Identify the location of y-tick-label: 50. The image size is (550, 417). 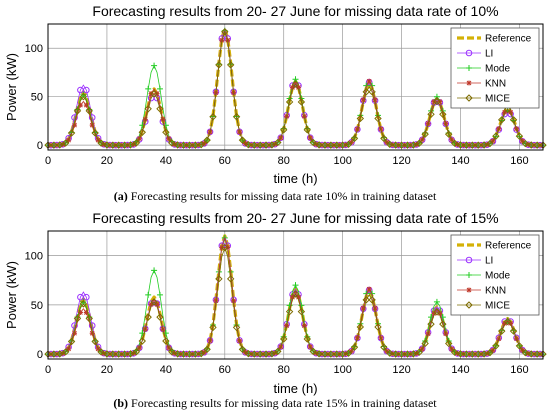
(37, 306).